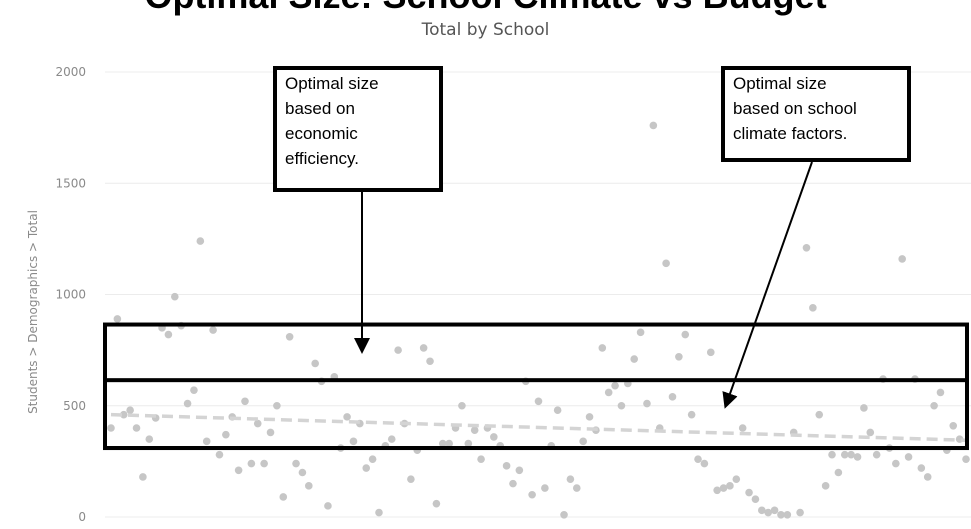  I want to click on chart-title: Total by School, so click(485, 30).